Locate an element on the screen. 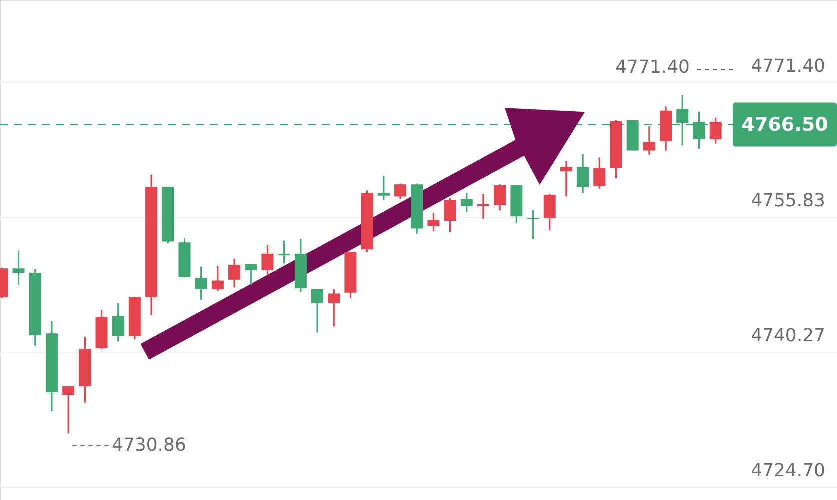 This screenshot has width=837, height=500. annotation: 4730.86 is located at coordinates (149, 445).